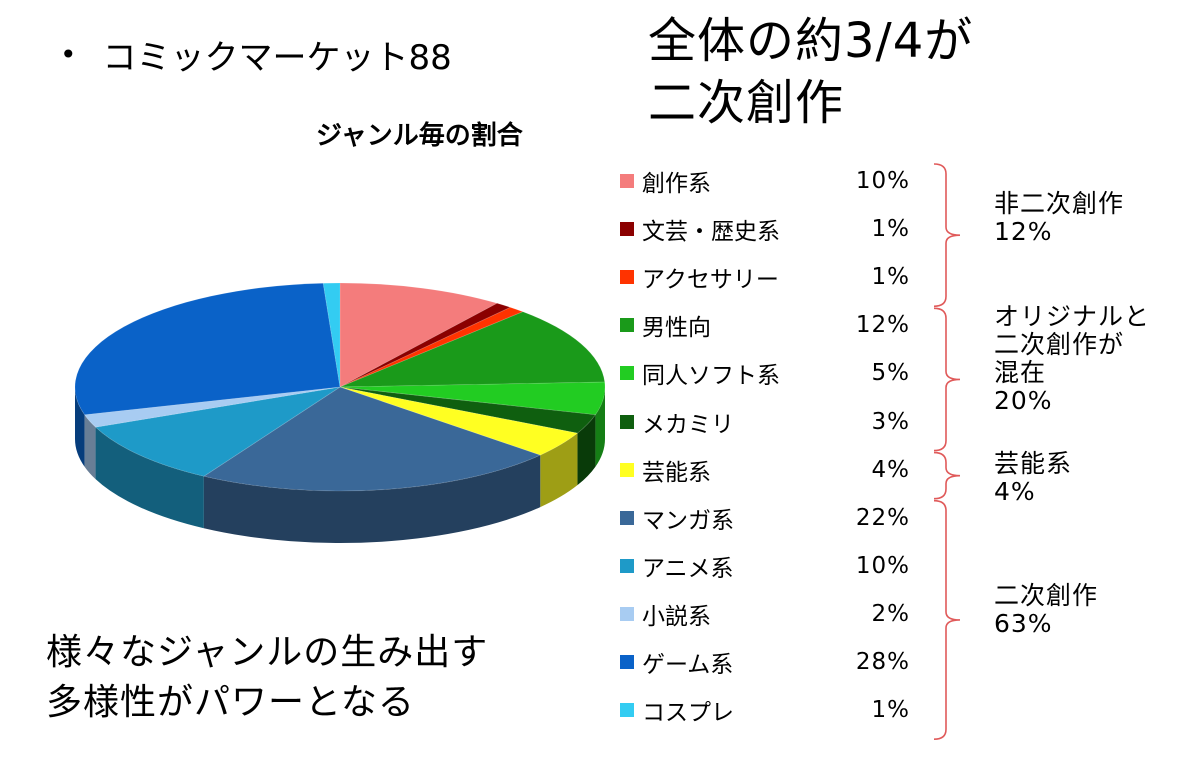 This screenshot has height=765, width=1200. I want to click on tagline-line-1: 様々なジャンルの生み出す, so click(267, 652).